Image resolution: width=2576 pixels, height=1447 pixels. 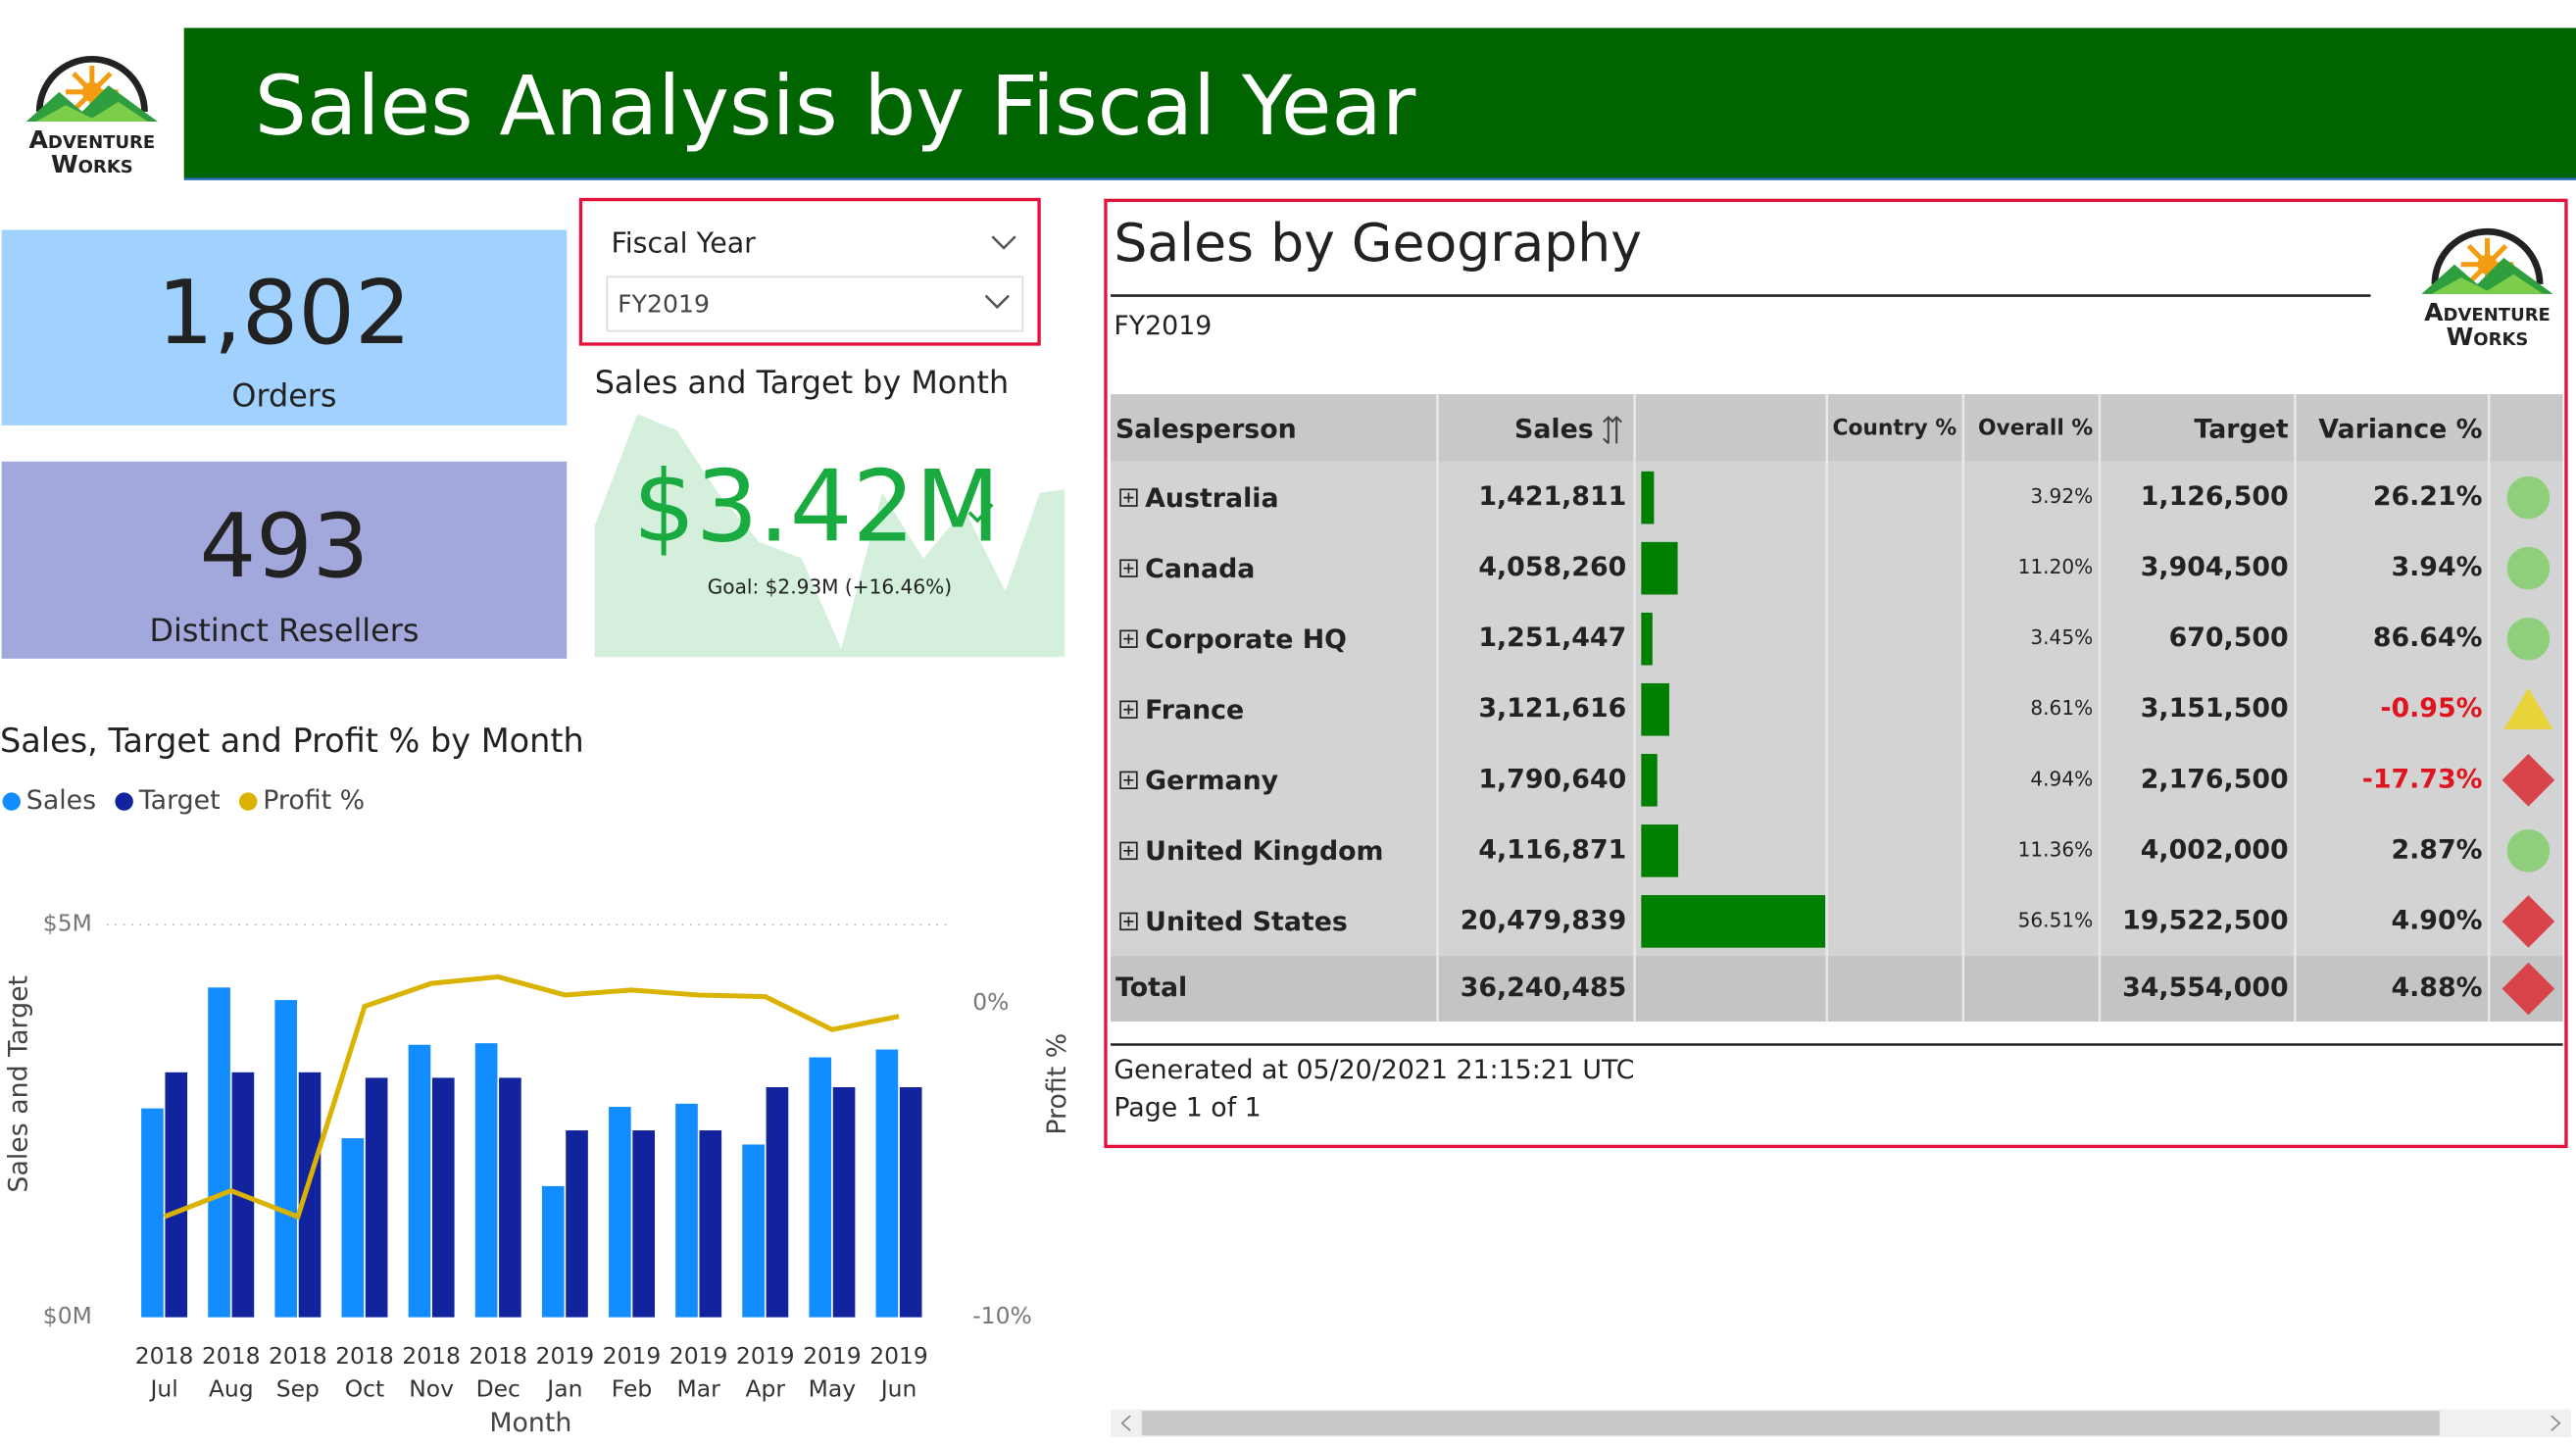 I want to click on scrollbar-thumb, so click(x=1790, y=1424).